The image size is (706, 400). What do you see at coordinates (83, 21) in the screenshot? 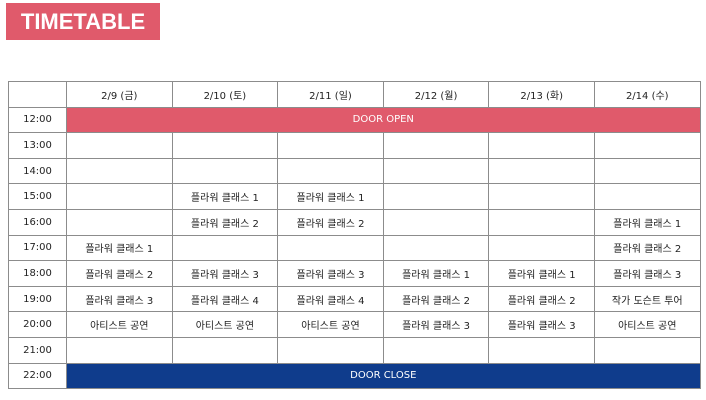
I see `page-title: TIMETABLE` at bounding box center [83, 21].